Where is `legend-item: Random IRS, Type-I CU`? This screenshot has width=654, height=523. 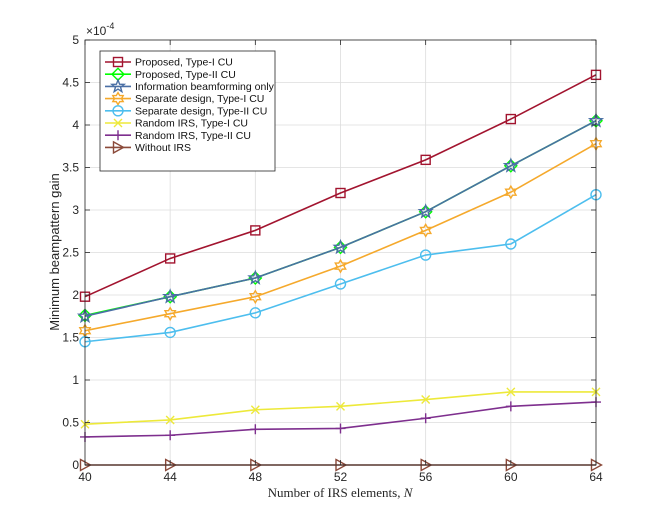 legend-item: Random IRS, Type-I CU is located at coordinates (176, 124).